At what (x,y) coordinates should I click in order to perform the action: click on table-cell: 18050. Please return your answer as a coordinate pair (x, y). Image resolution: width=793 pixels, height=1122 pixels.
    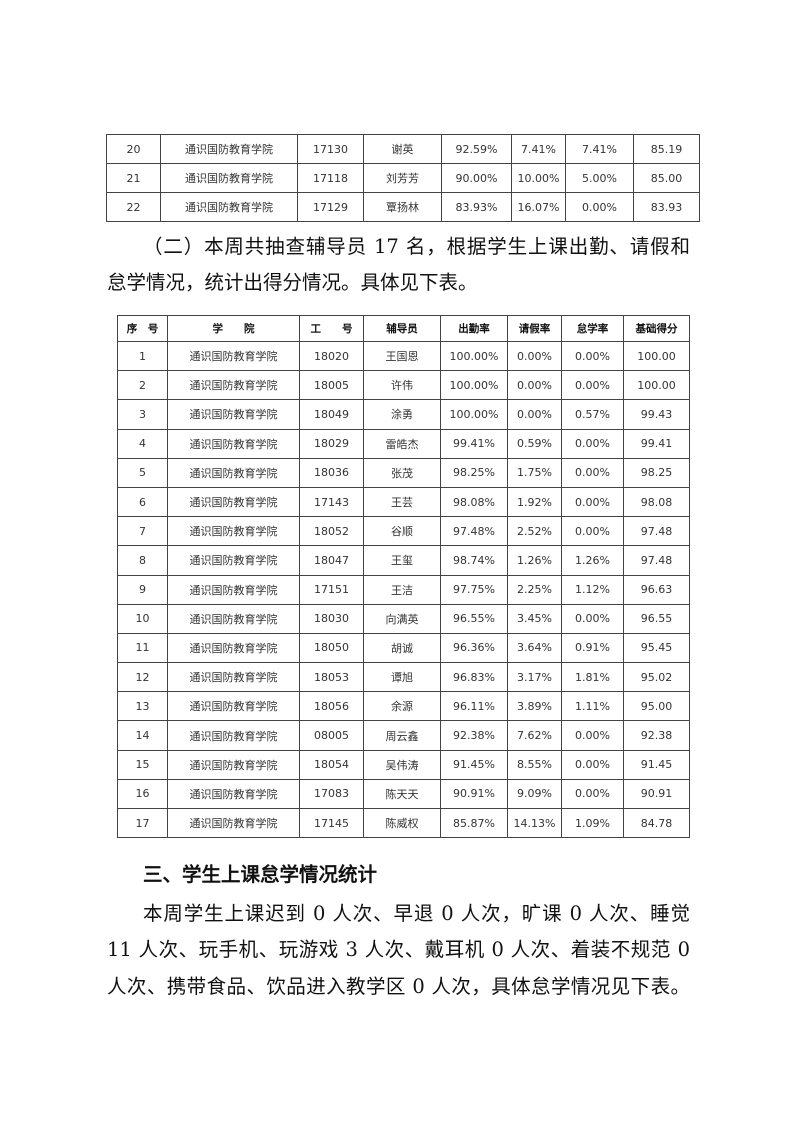
    Looking at the image, I should click on (331, 648).